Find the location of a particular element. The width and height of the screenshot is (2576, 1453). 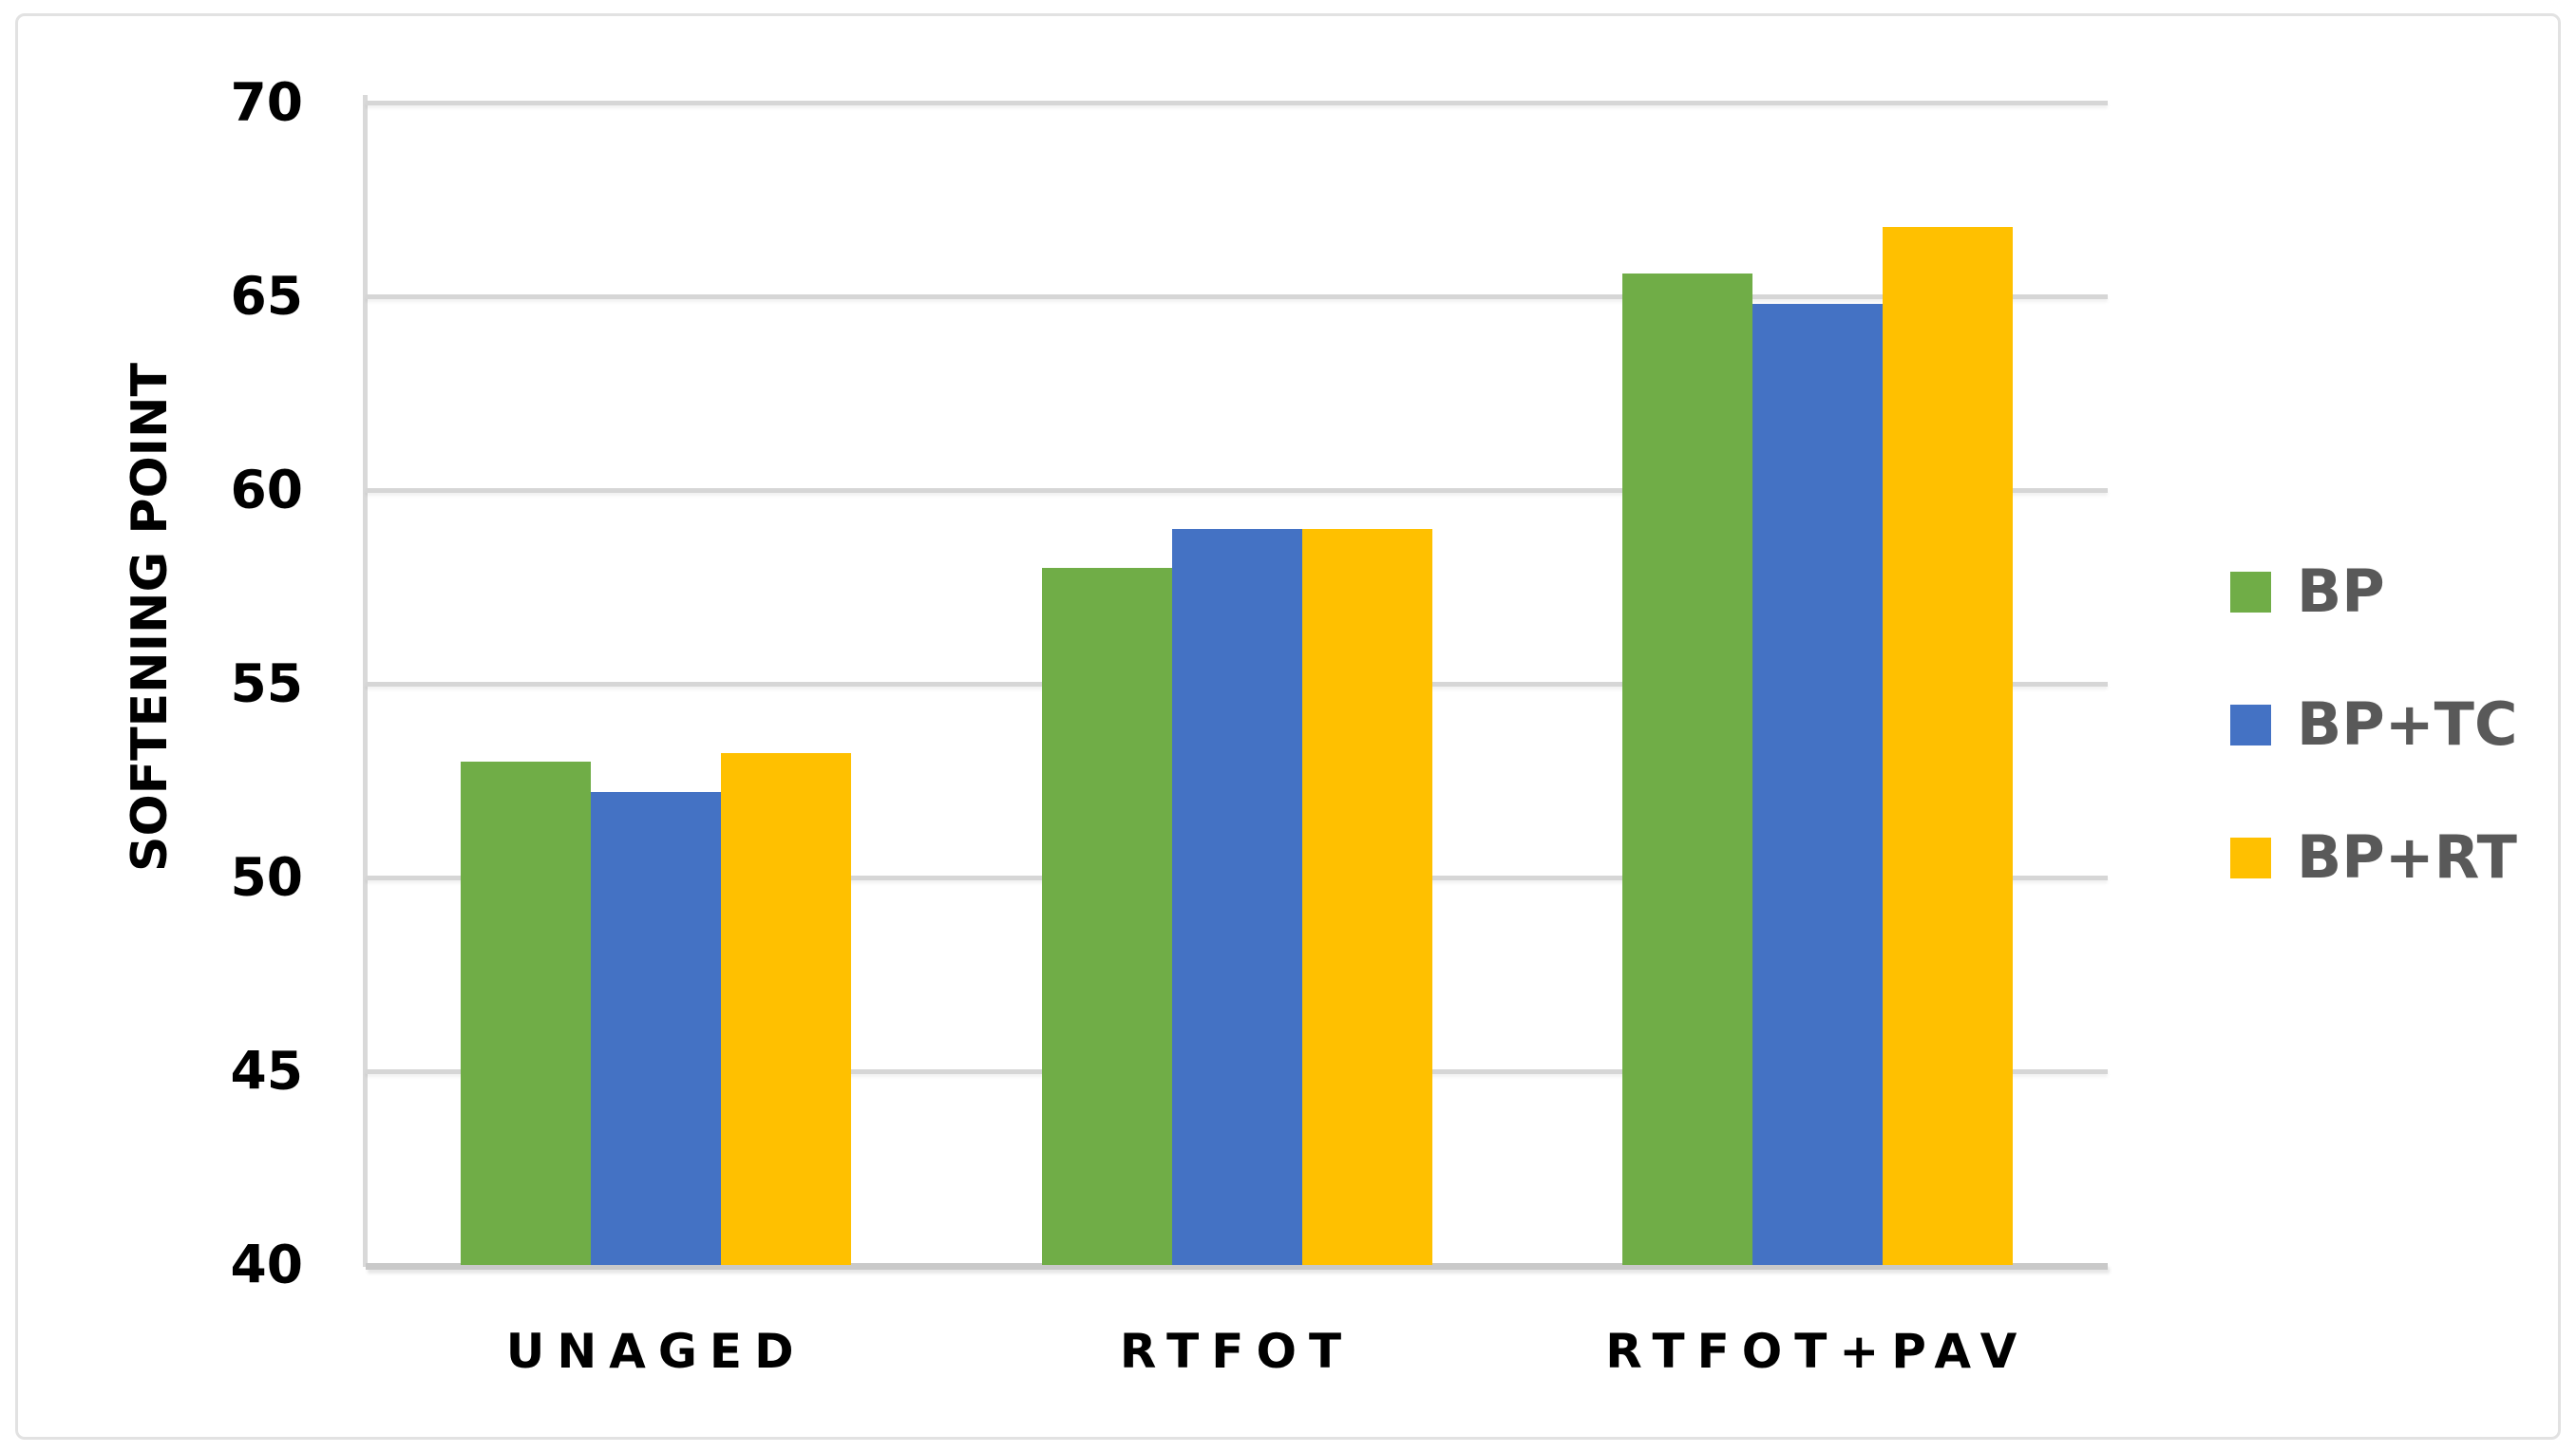

bar-BP+TC-RTFOT+PAV is located at coordinates (1817, 784).